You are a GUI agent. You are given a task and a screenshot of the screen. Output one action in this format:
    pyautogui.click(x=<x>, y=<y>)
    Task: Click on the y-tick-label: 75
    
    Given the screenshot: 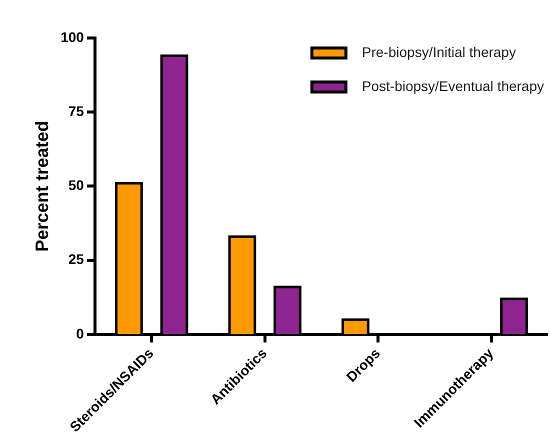 What is the action you would take?
    pyautogui.click(x=76, y=110)
    